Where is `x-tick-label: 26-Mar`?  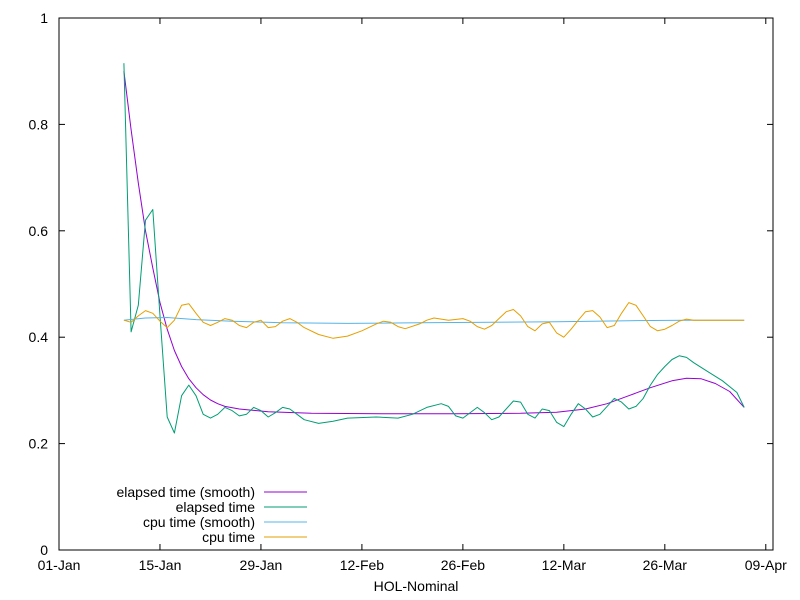
x-tick-label: 26-Mar is located at coordinates (665, 565).